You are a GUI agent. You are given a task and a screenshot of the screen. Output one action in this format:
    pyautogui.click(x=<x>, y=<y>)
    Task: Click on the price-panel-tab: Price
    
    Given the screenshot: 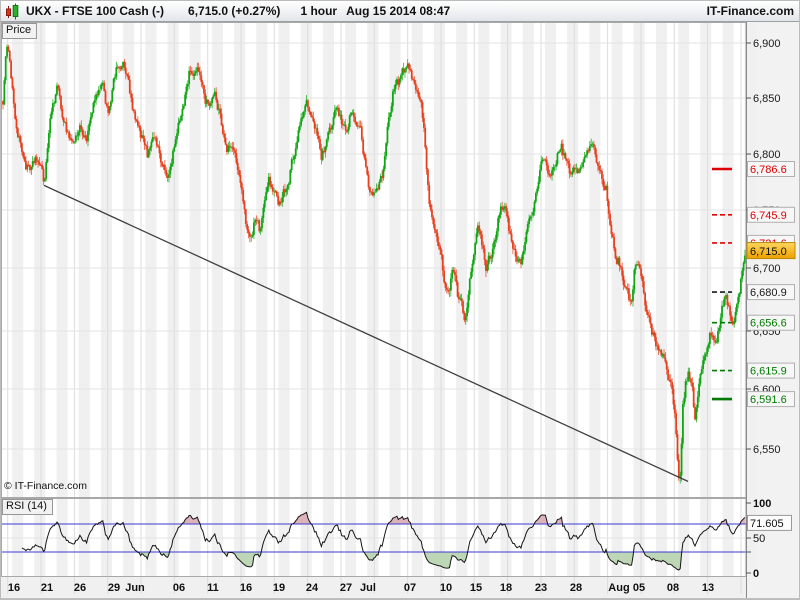 What is the action you would take?
    pyautogui.click(x=20, y=31)
    